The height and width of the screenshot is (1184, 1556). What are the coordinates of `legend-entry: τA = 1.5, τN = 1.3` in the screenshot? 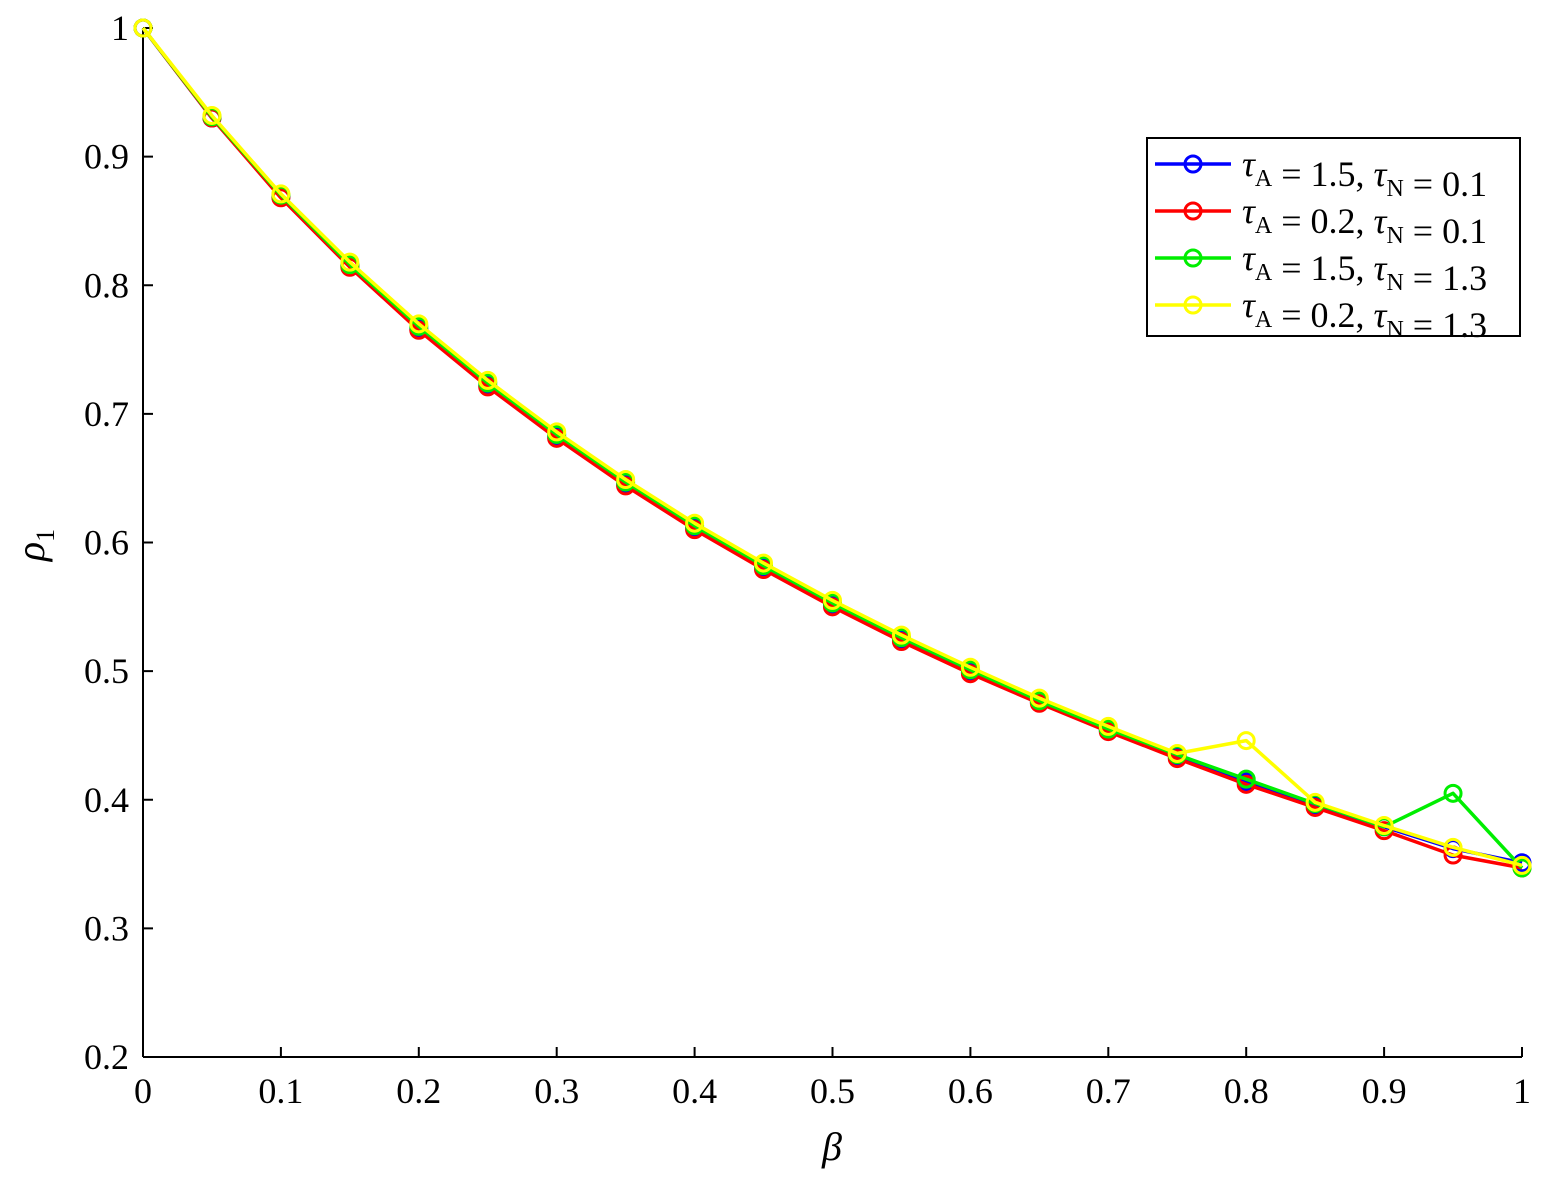 It's located at (1321, 268).